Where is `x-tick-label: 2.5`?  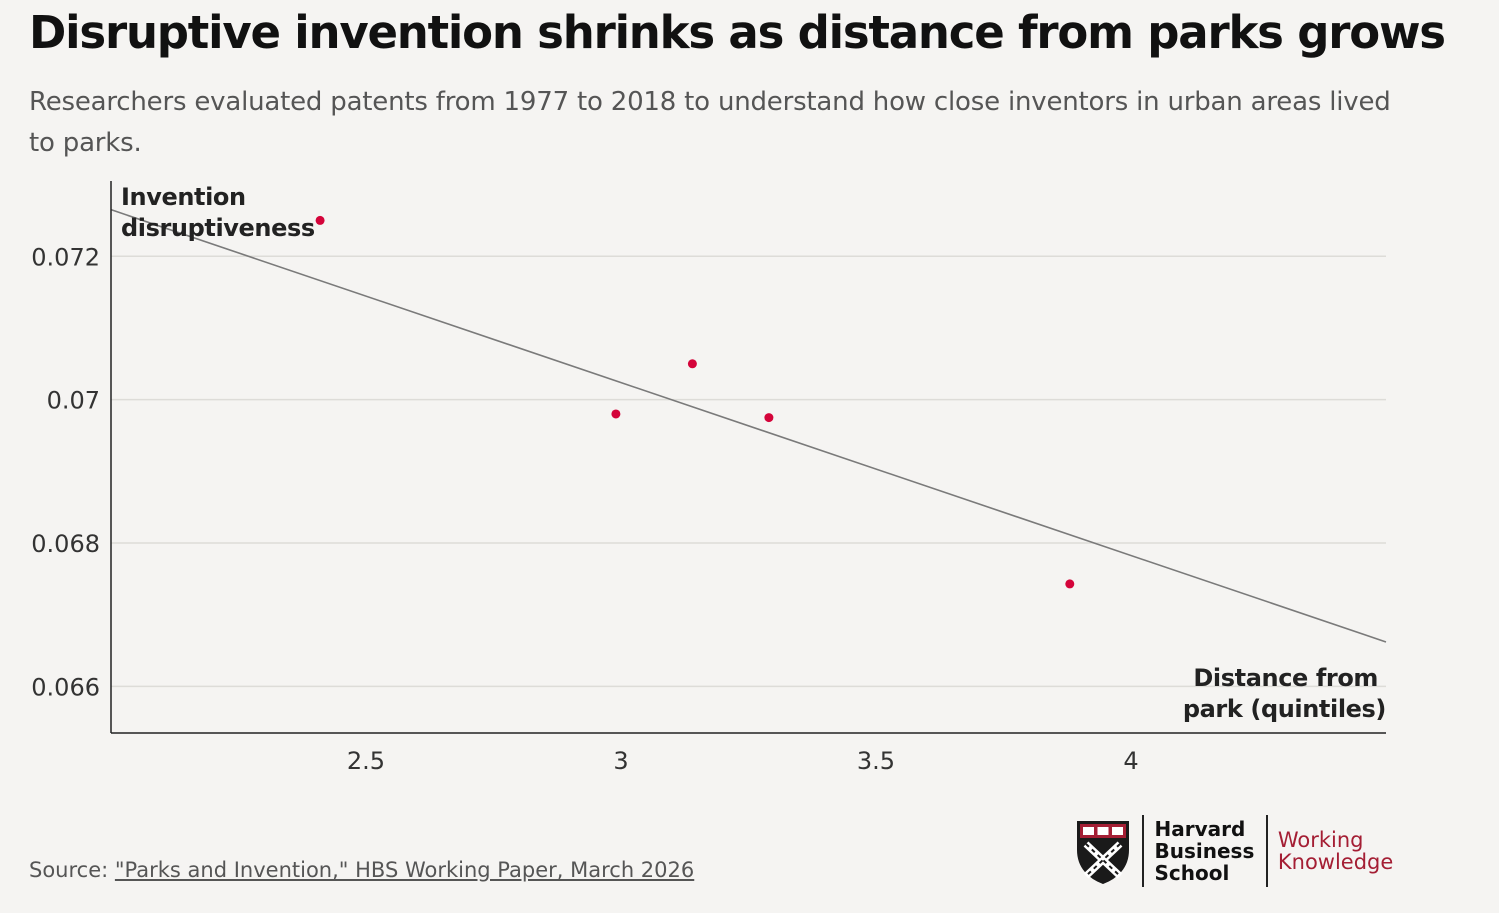
x-tick-label: 2.5 is located at coordinates (366, 761).